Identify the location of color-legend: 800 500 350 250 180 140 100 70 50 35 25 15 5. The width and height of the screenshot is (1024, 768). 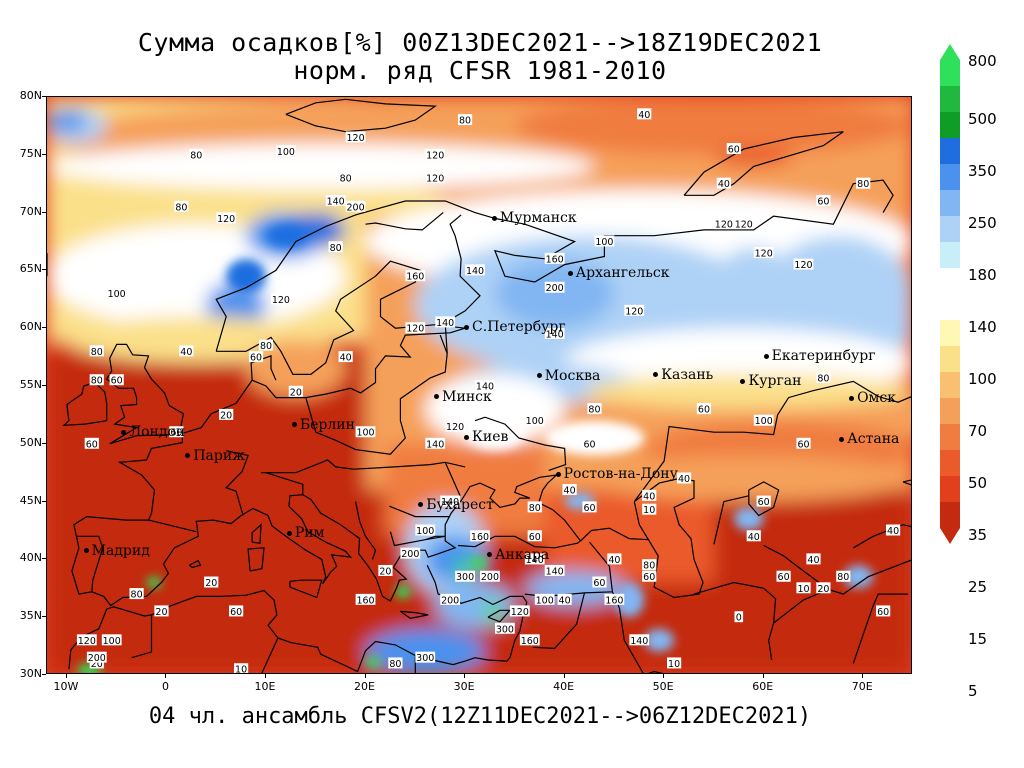
(982, 390).